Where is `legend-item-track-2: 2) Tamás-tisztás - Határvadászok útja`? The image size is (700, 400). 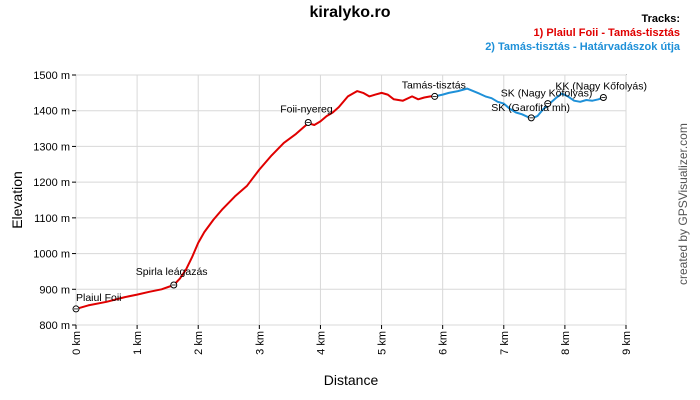 legend-item-track-2: 2) Tamás-tisztás - Határvadászok útja is located at coordinates (582, 47).